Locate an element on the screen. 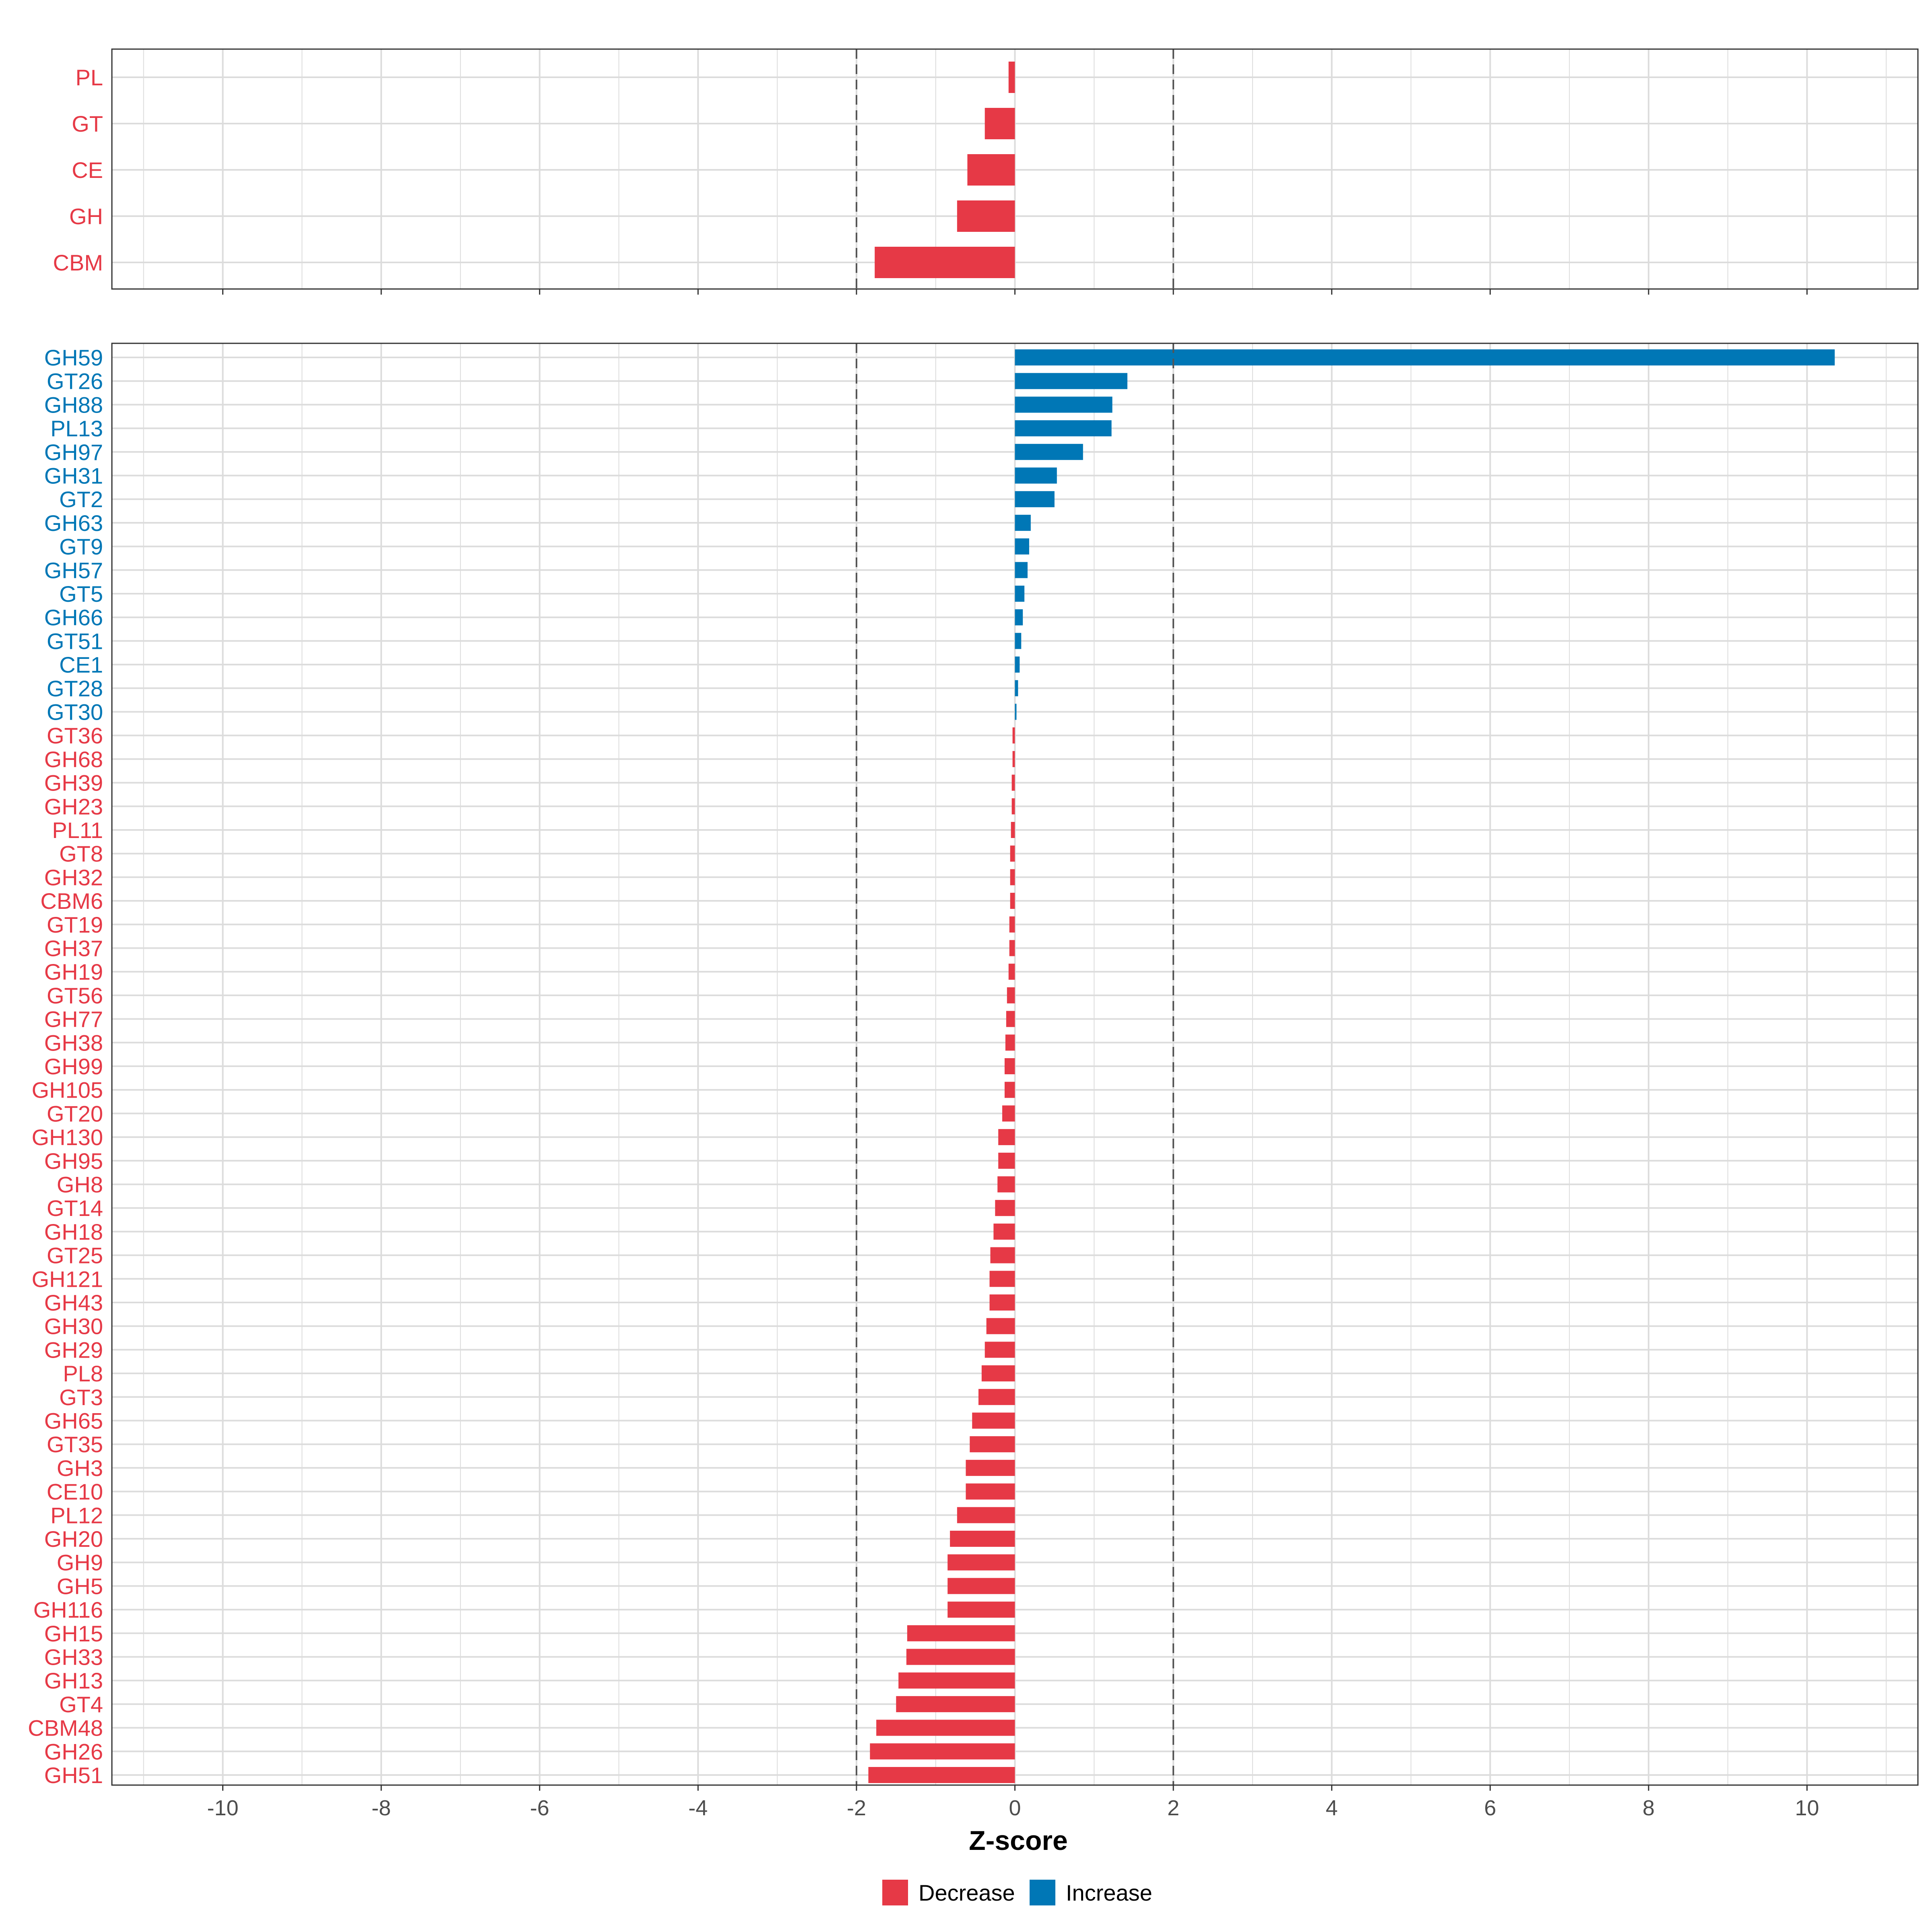 This screenshot has height=1932, width=1932. category-label-gt2: GT2 is located at coordinates (81, 499).